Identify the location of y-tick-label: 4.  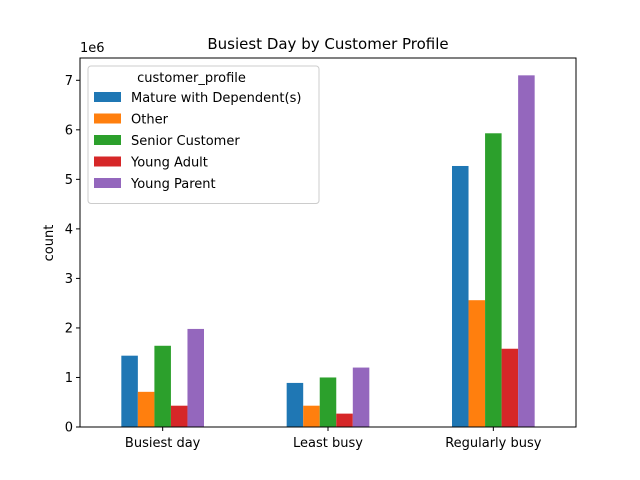
(69, 229).